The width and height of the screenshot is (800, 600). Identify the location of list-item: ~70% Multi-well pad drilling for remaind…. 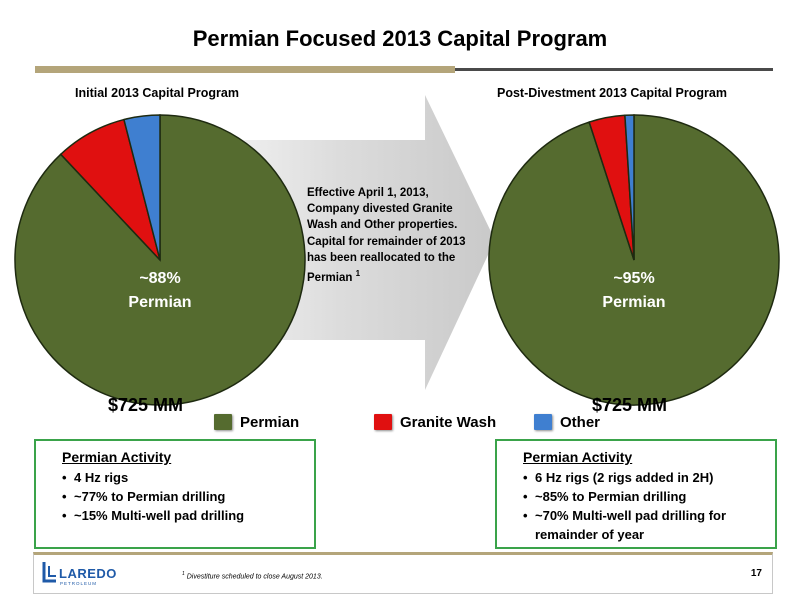
(647, 525).